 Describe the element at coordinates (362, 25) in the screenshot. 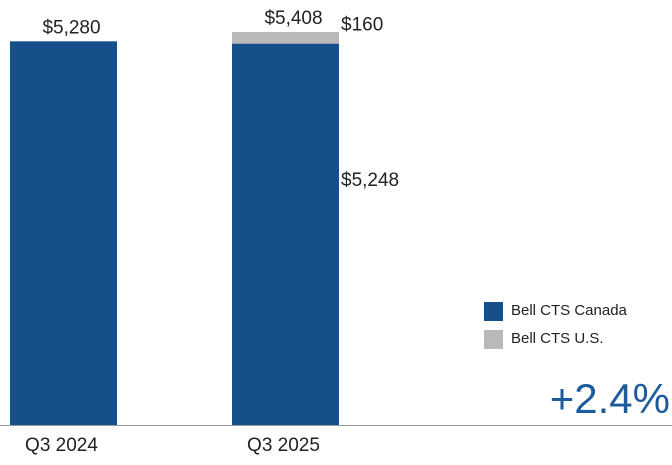

I see `segment-label: $160` at that location.